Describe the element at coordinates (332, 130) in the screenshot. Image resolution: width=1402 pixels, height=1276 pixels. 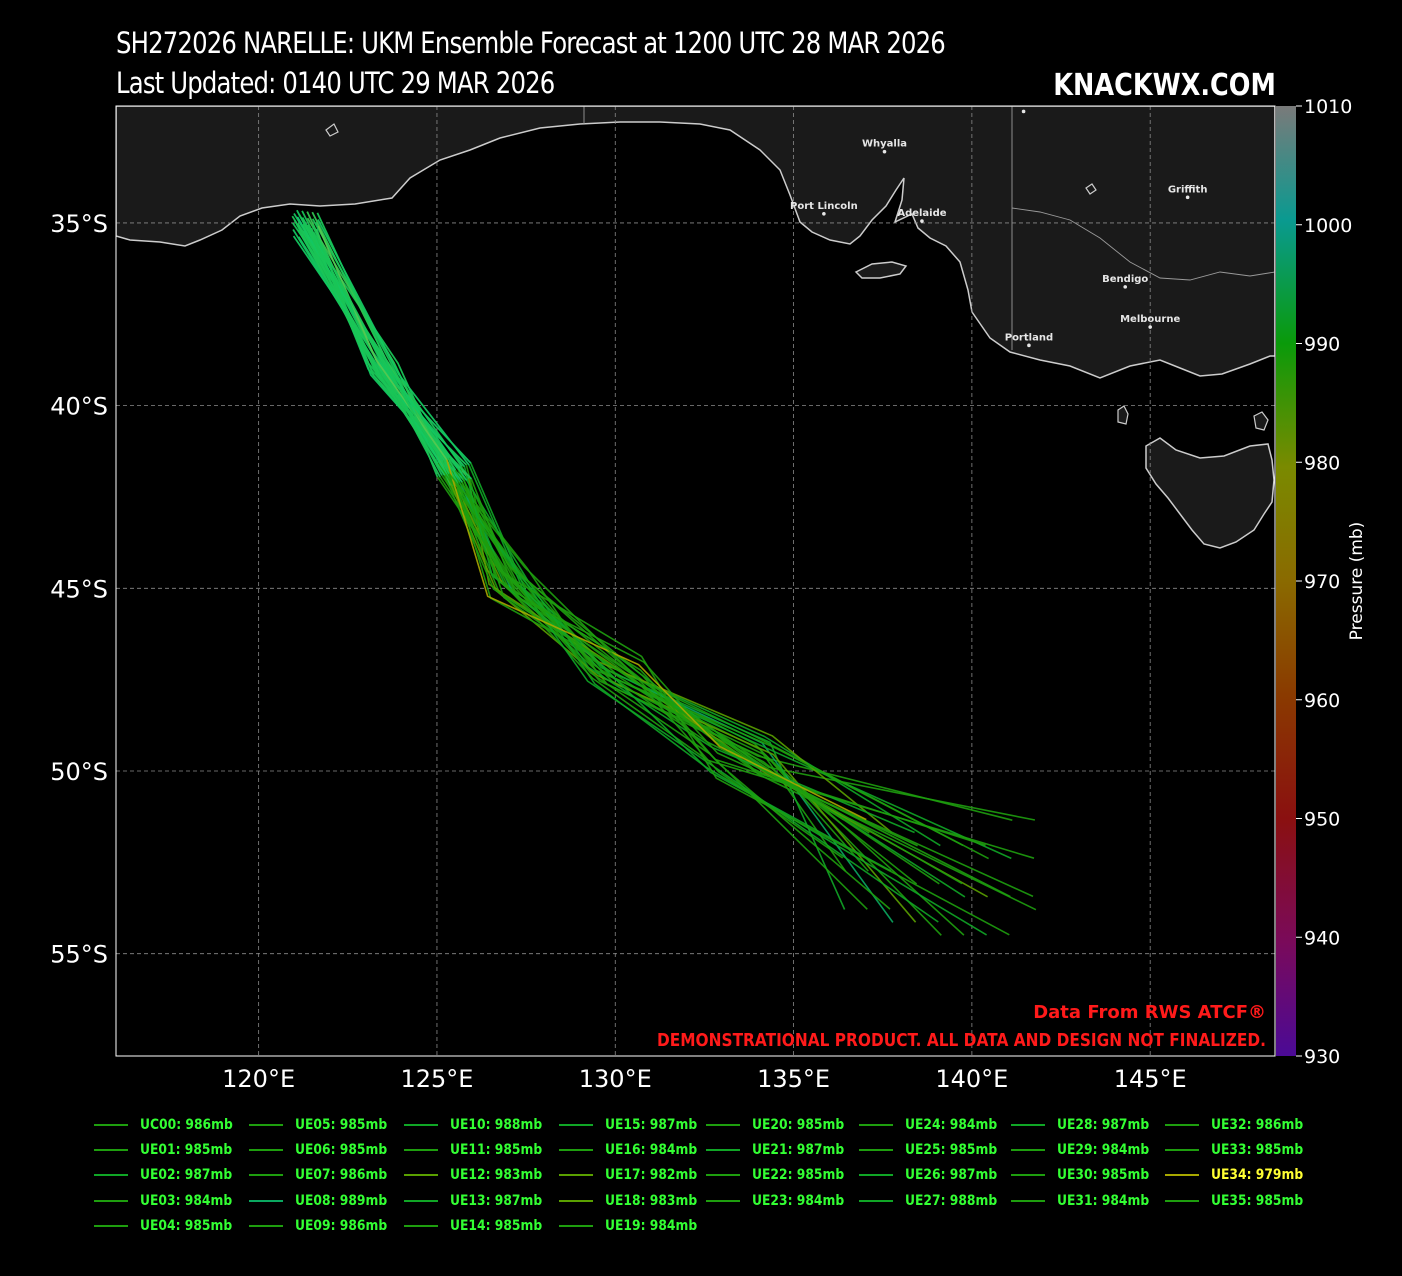
I see `land-nw-islet` at that location.